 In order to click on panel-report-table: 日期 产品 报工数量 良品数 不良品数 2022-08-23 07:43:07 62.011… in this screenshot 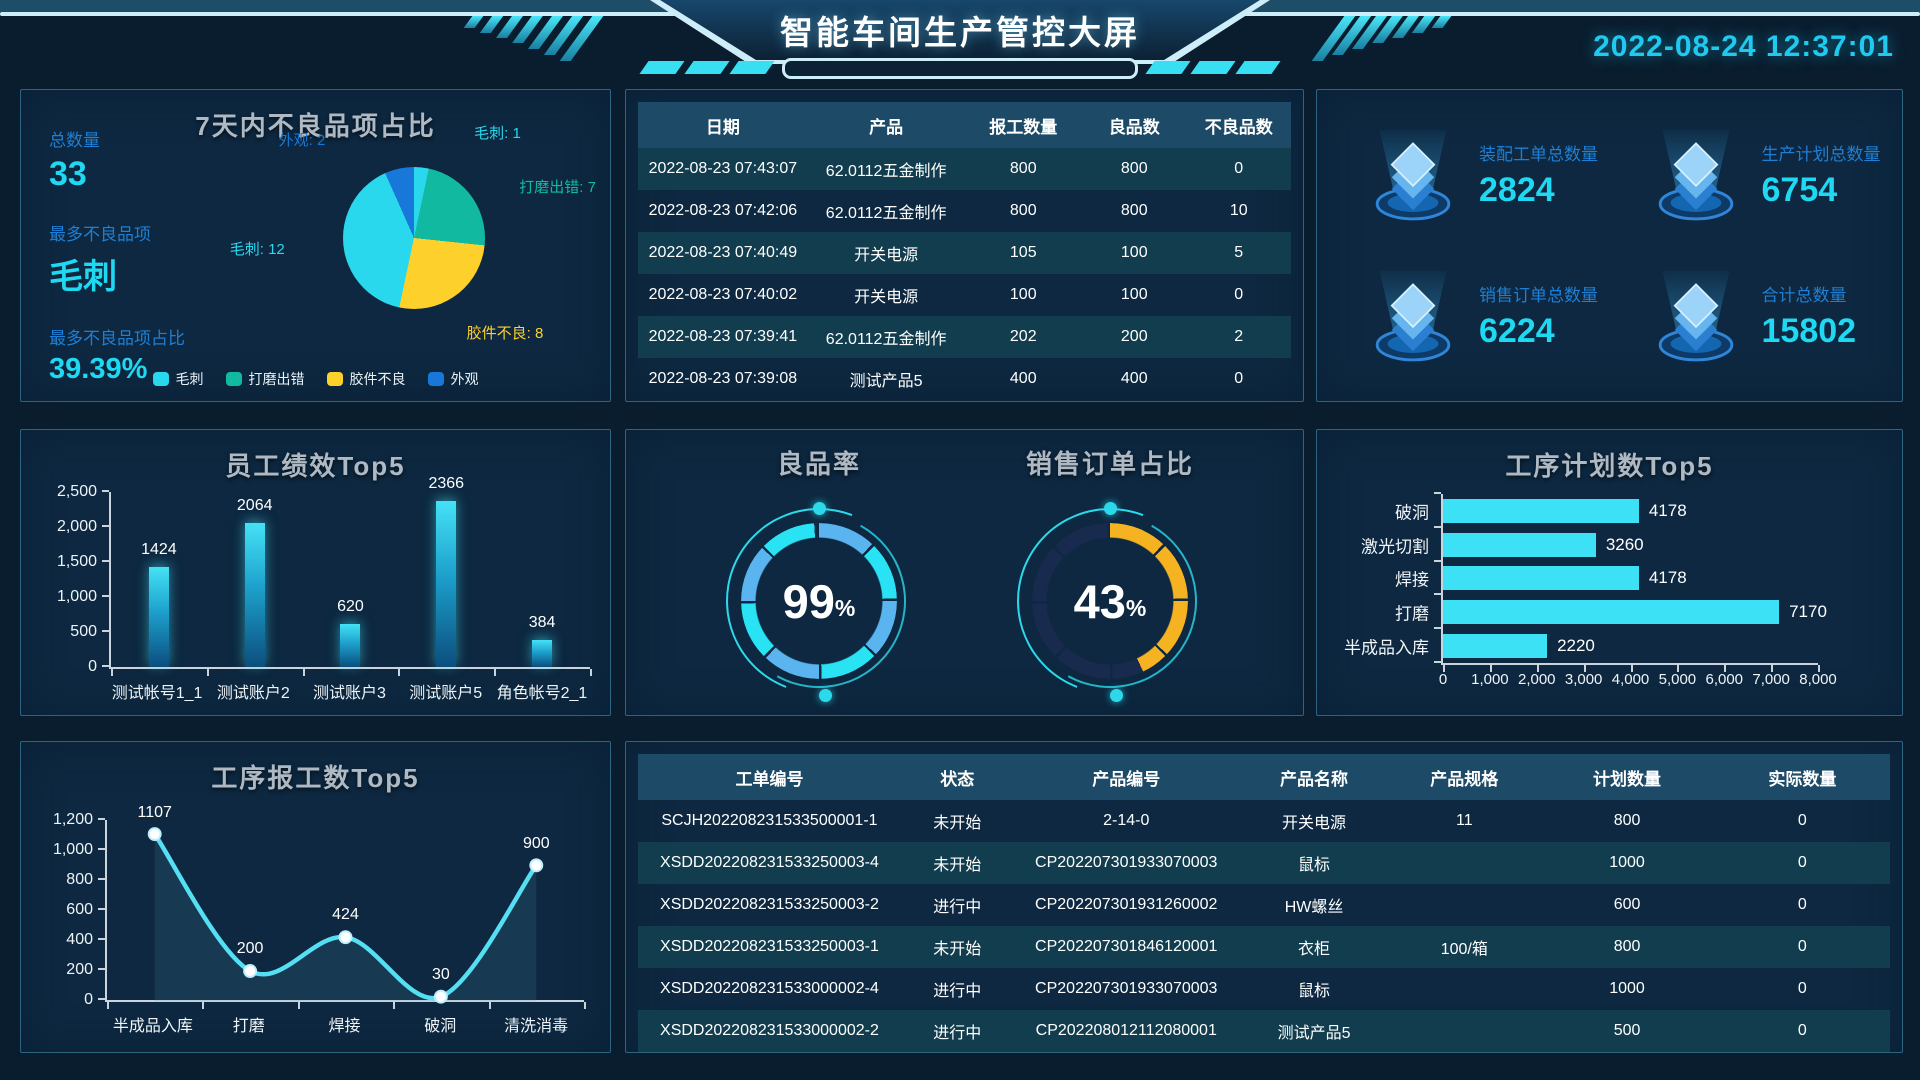, I will do `click(964, 245)`.